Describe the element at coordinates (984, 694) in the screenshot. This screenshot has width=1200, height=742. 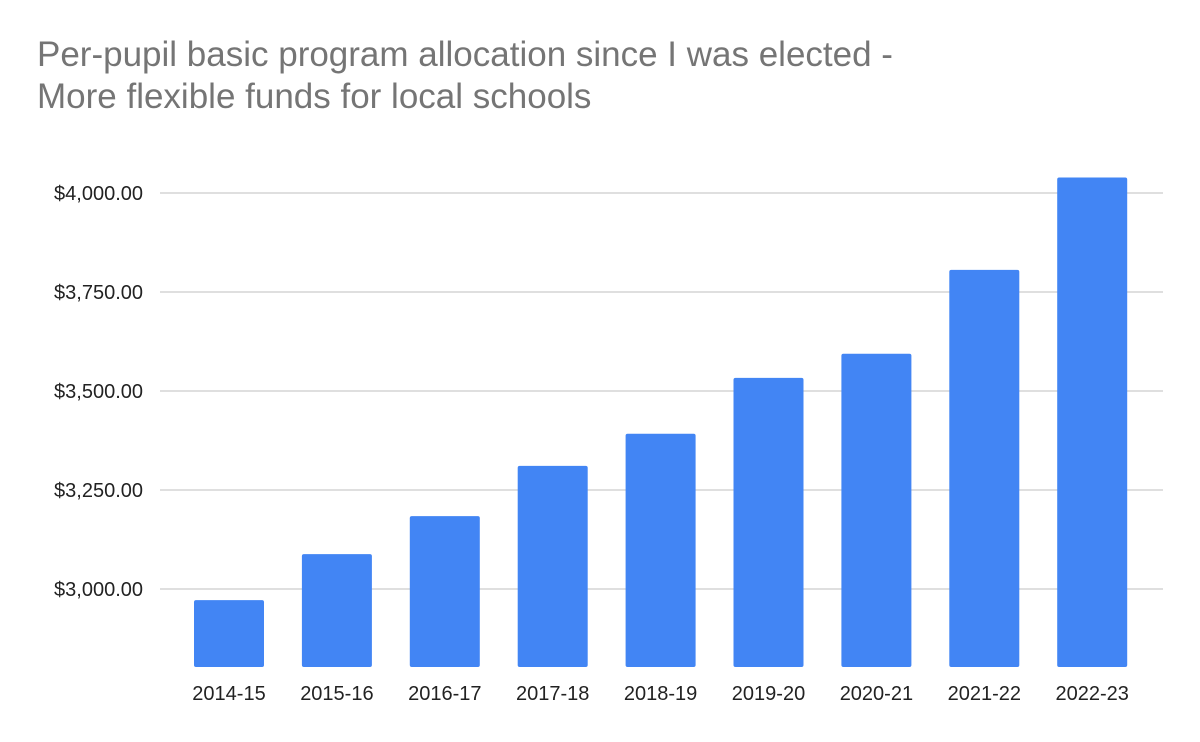
I see `x-tick-label: 2021-22` at that location.